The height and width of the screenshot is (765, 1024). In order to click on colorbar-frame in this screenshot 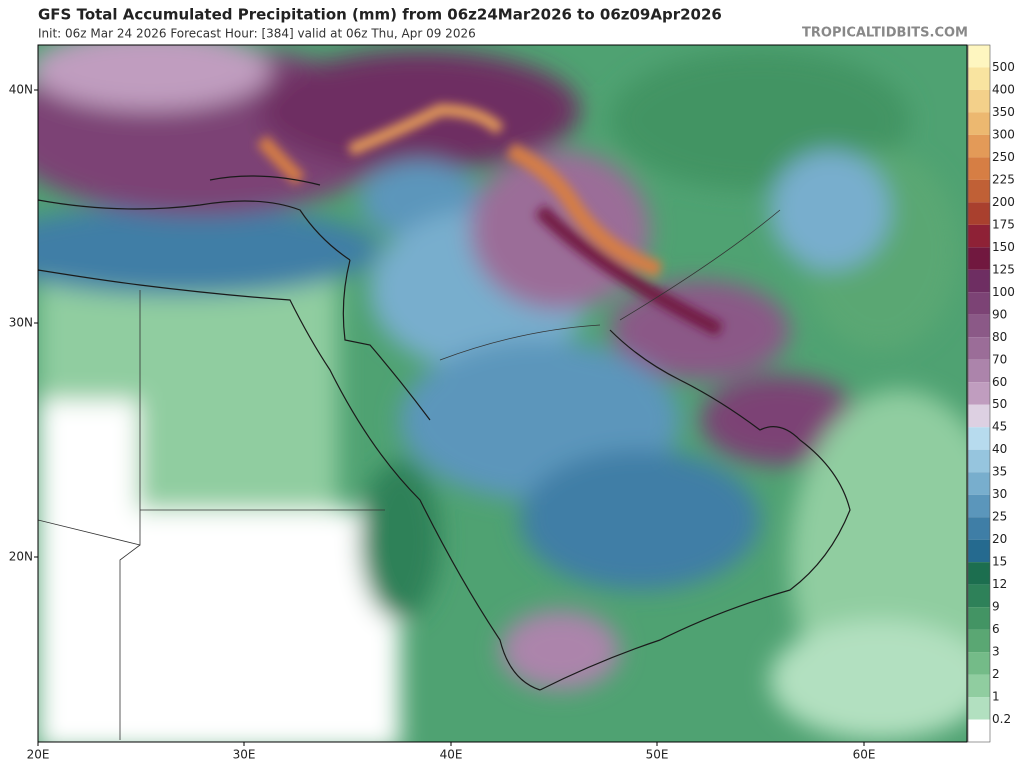, I will do `click(979, 393)`.